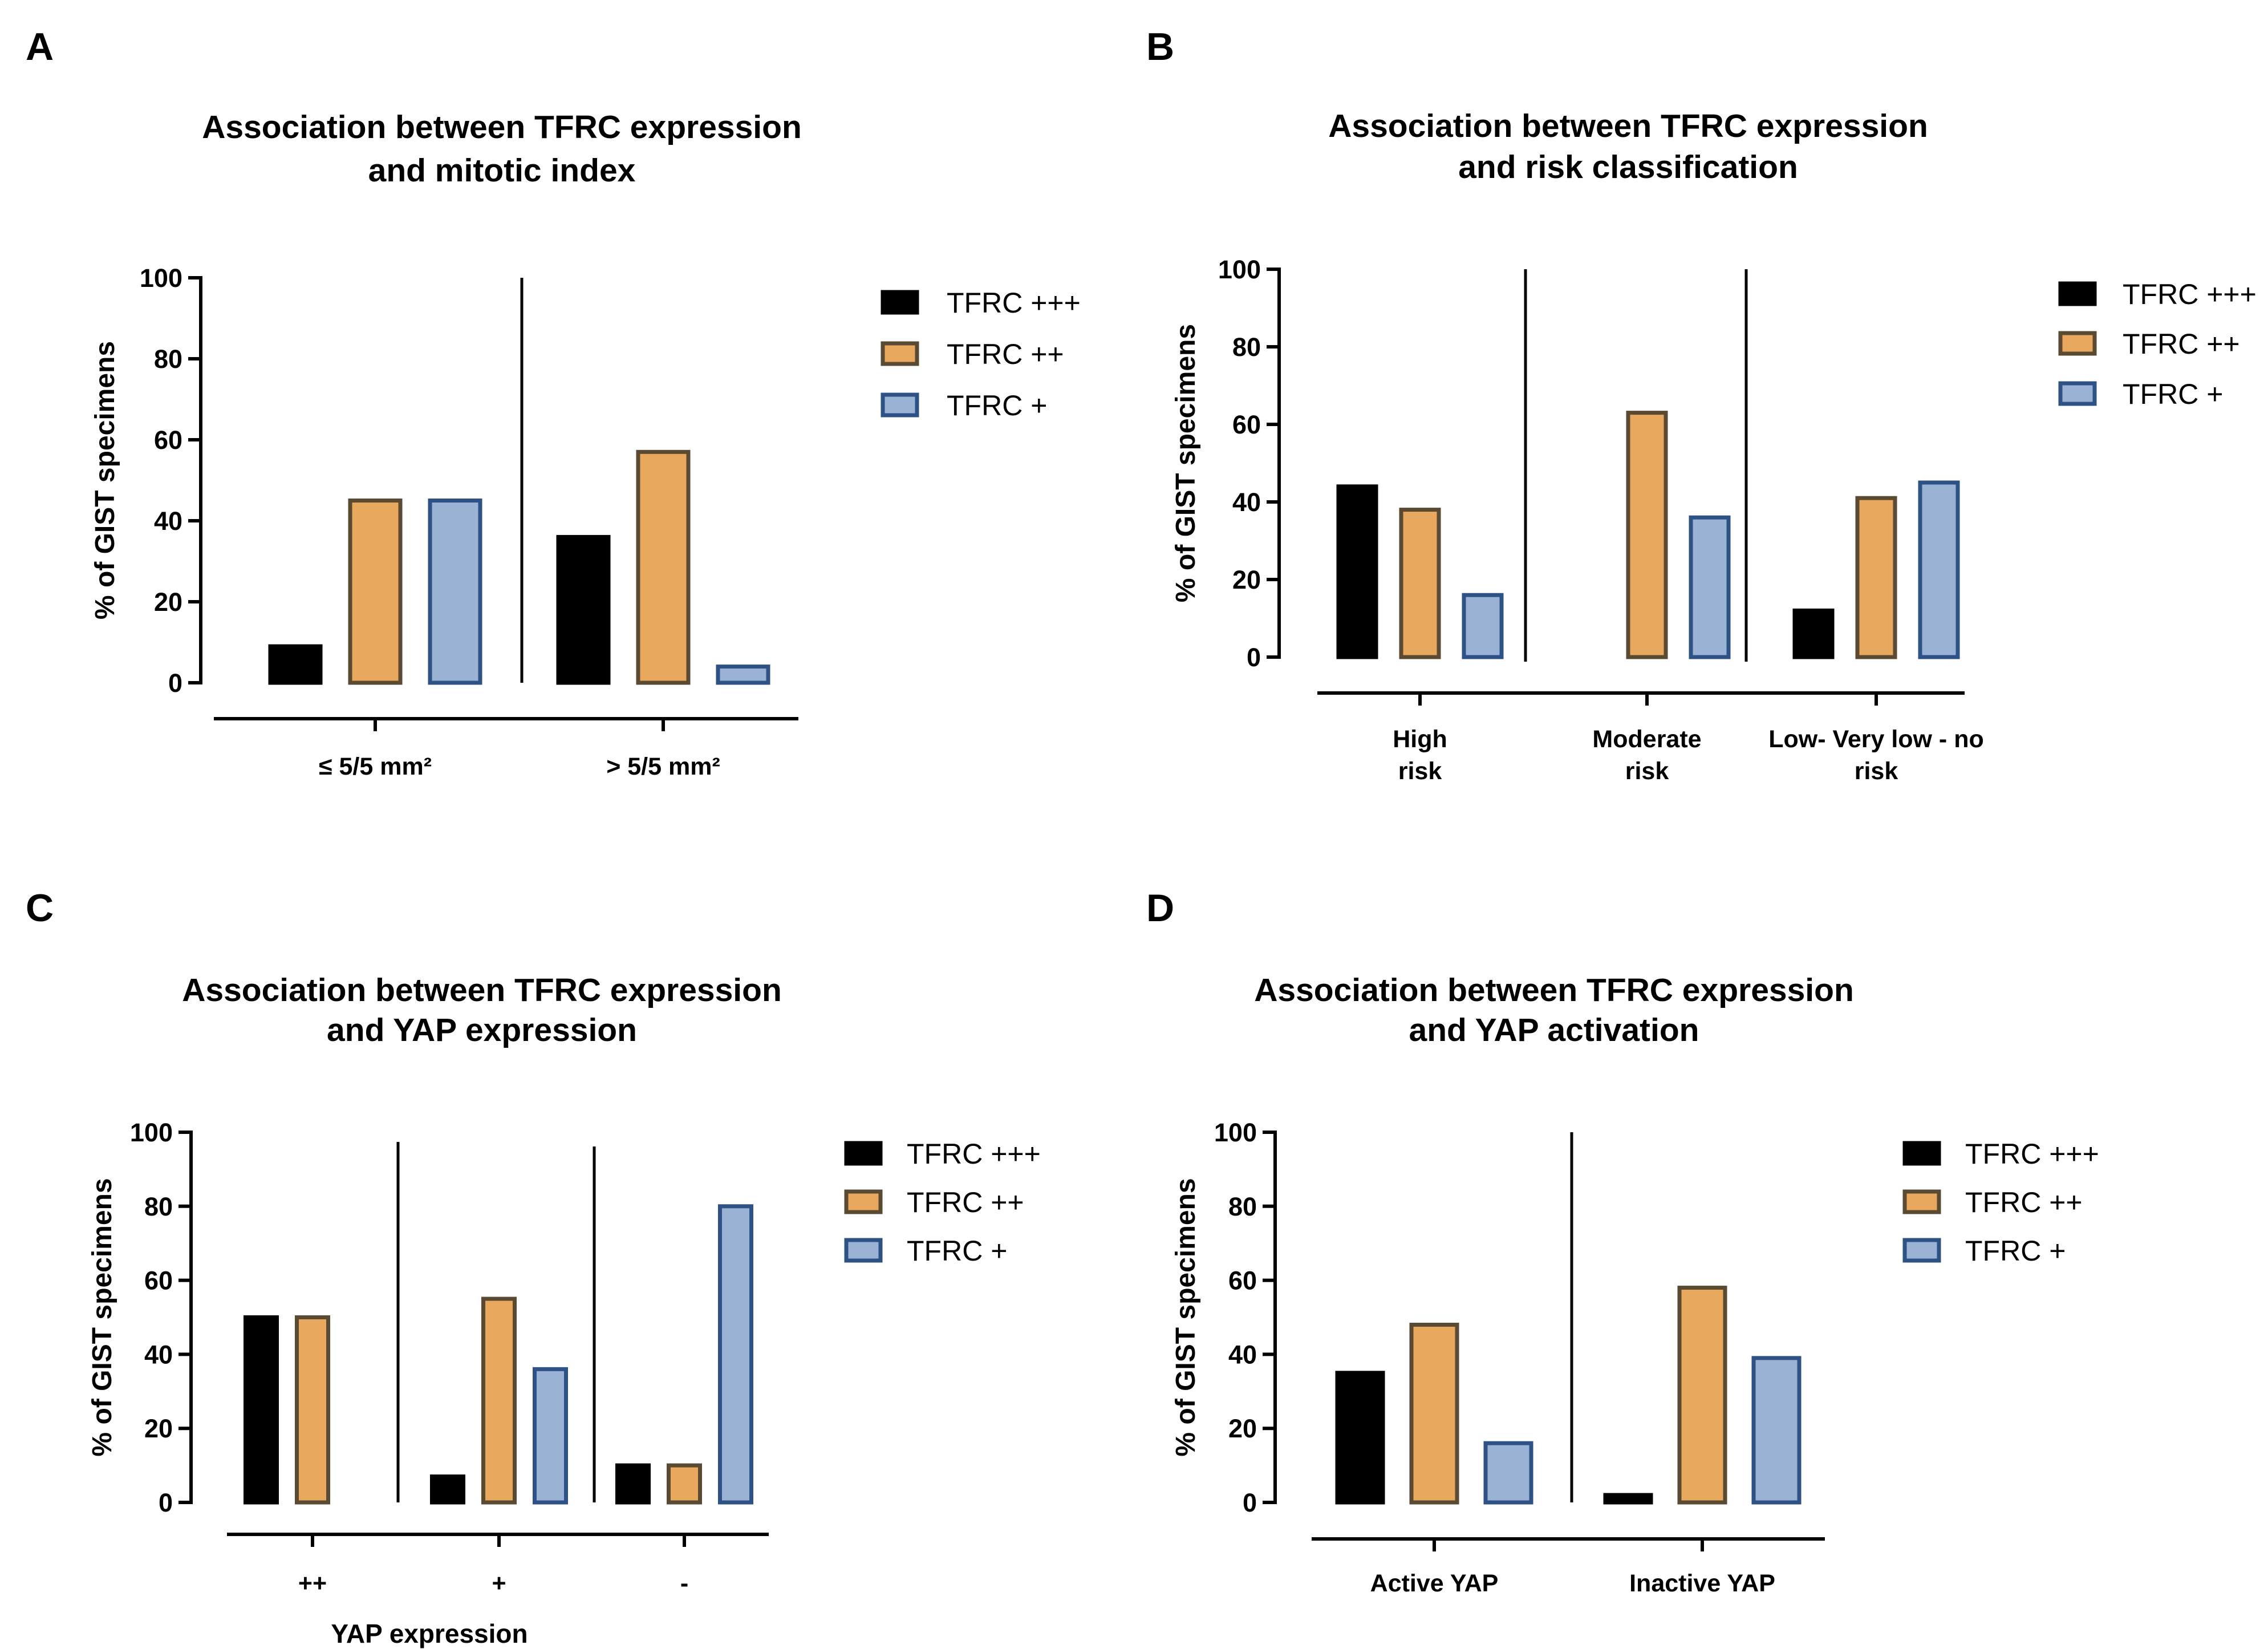  I want to click on chart-title-line: and YAP activation, so click(1554, 1030).